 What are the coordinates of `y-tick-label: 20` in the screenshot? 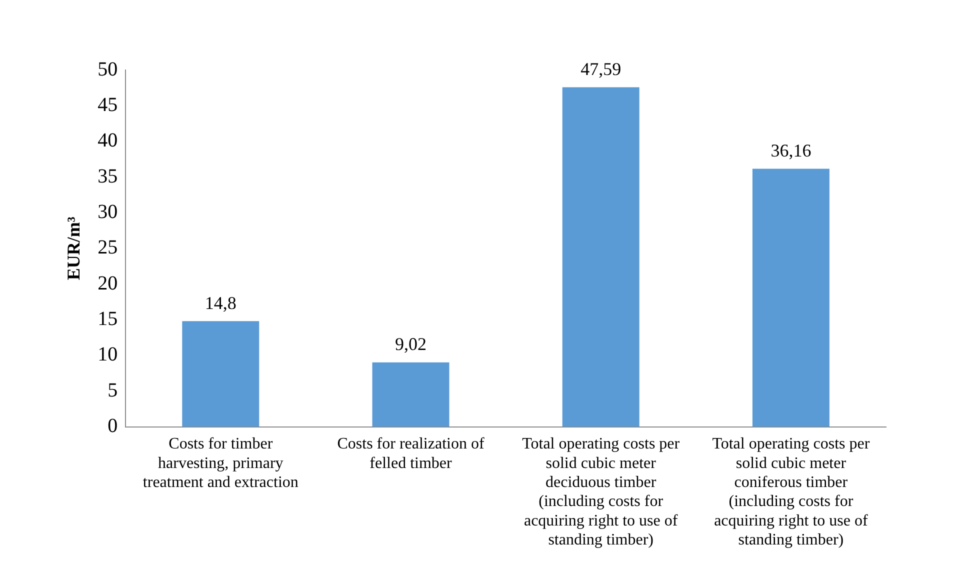 It's located at (108, 283).